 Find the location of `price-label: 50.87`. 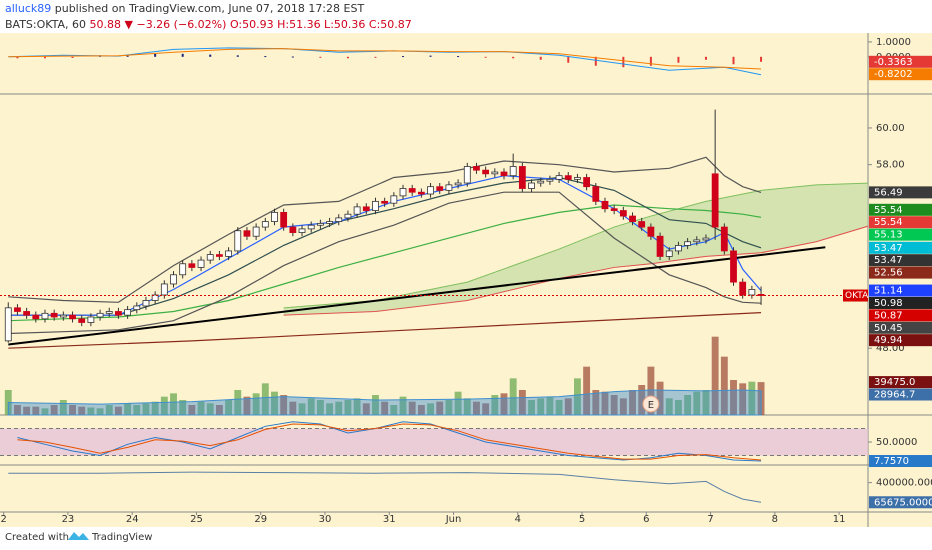

price-label: 50.87 is located at coordinates (888, 315).